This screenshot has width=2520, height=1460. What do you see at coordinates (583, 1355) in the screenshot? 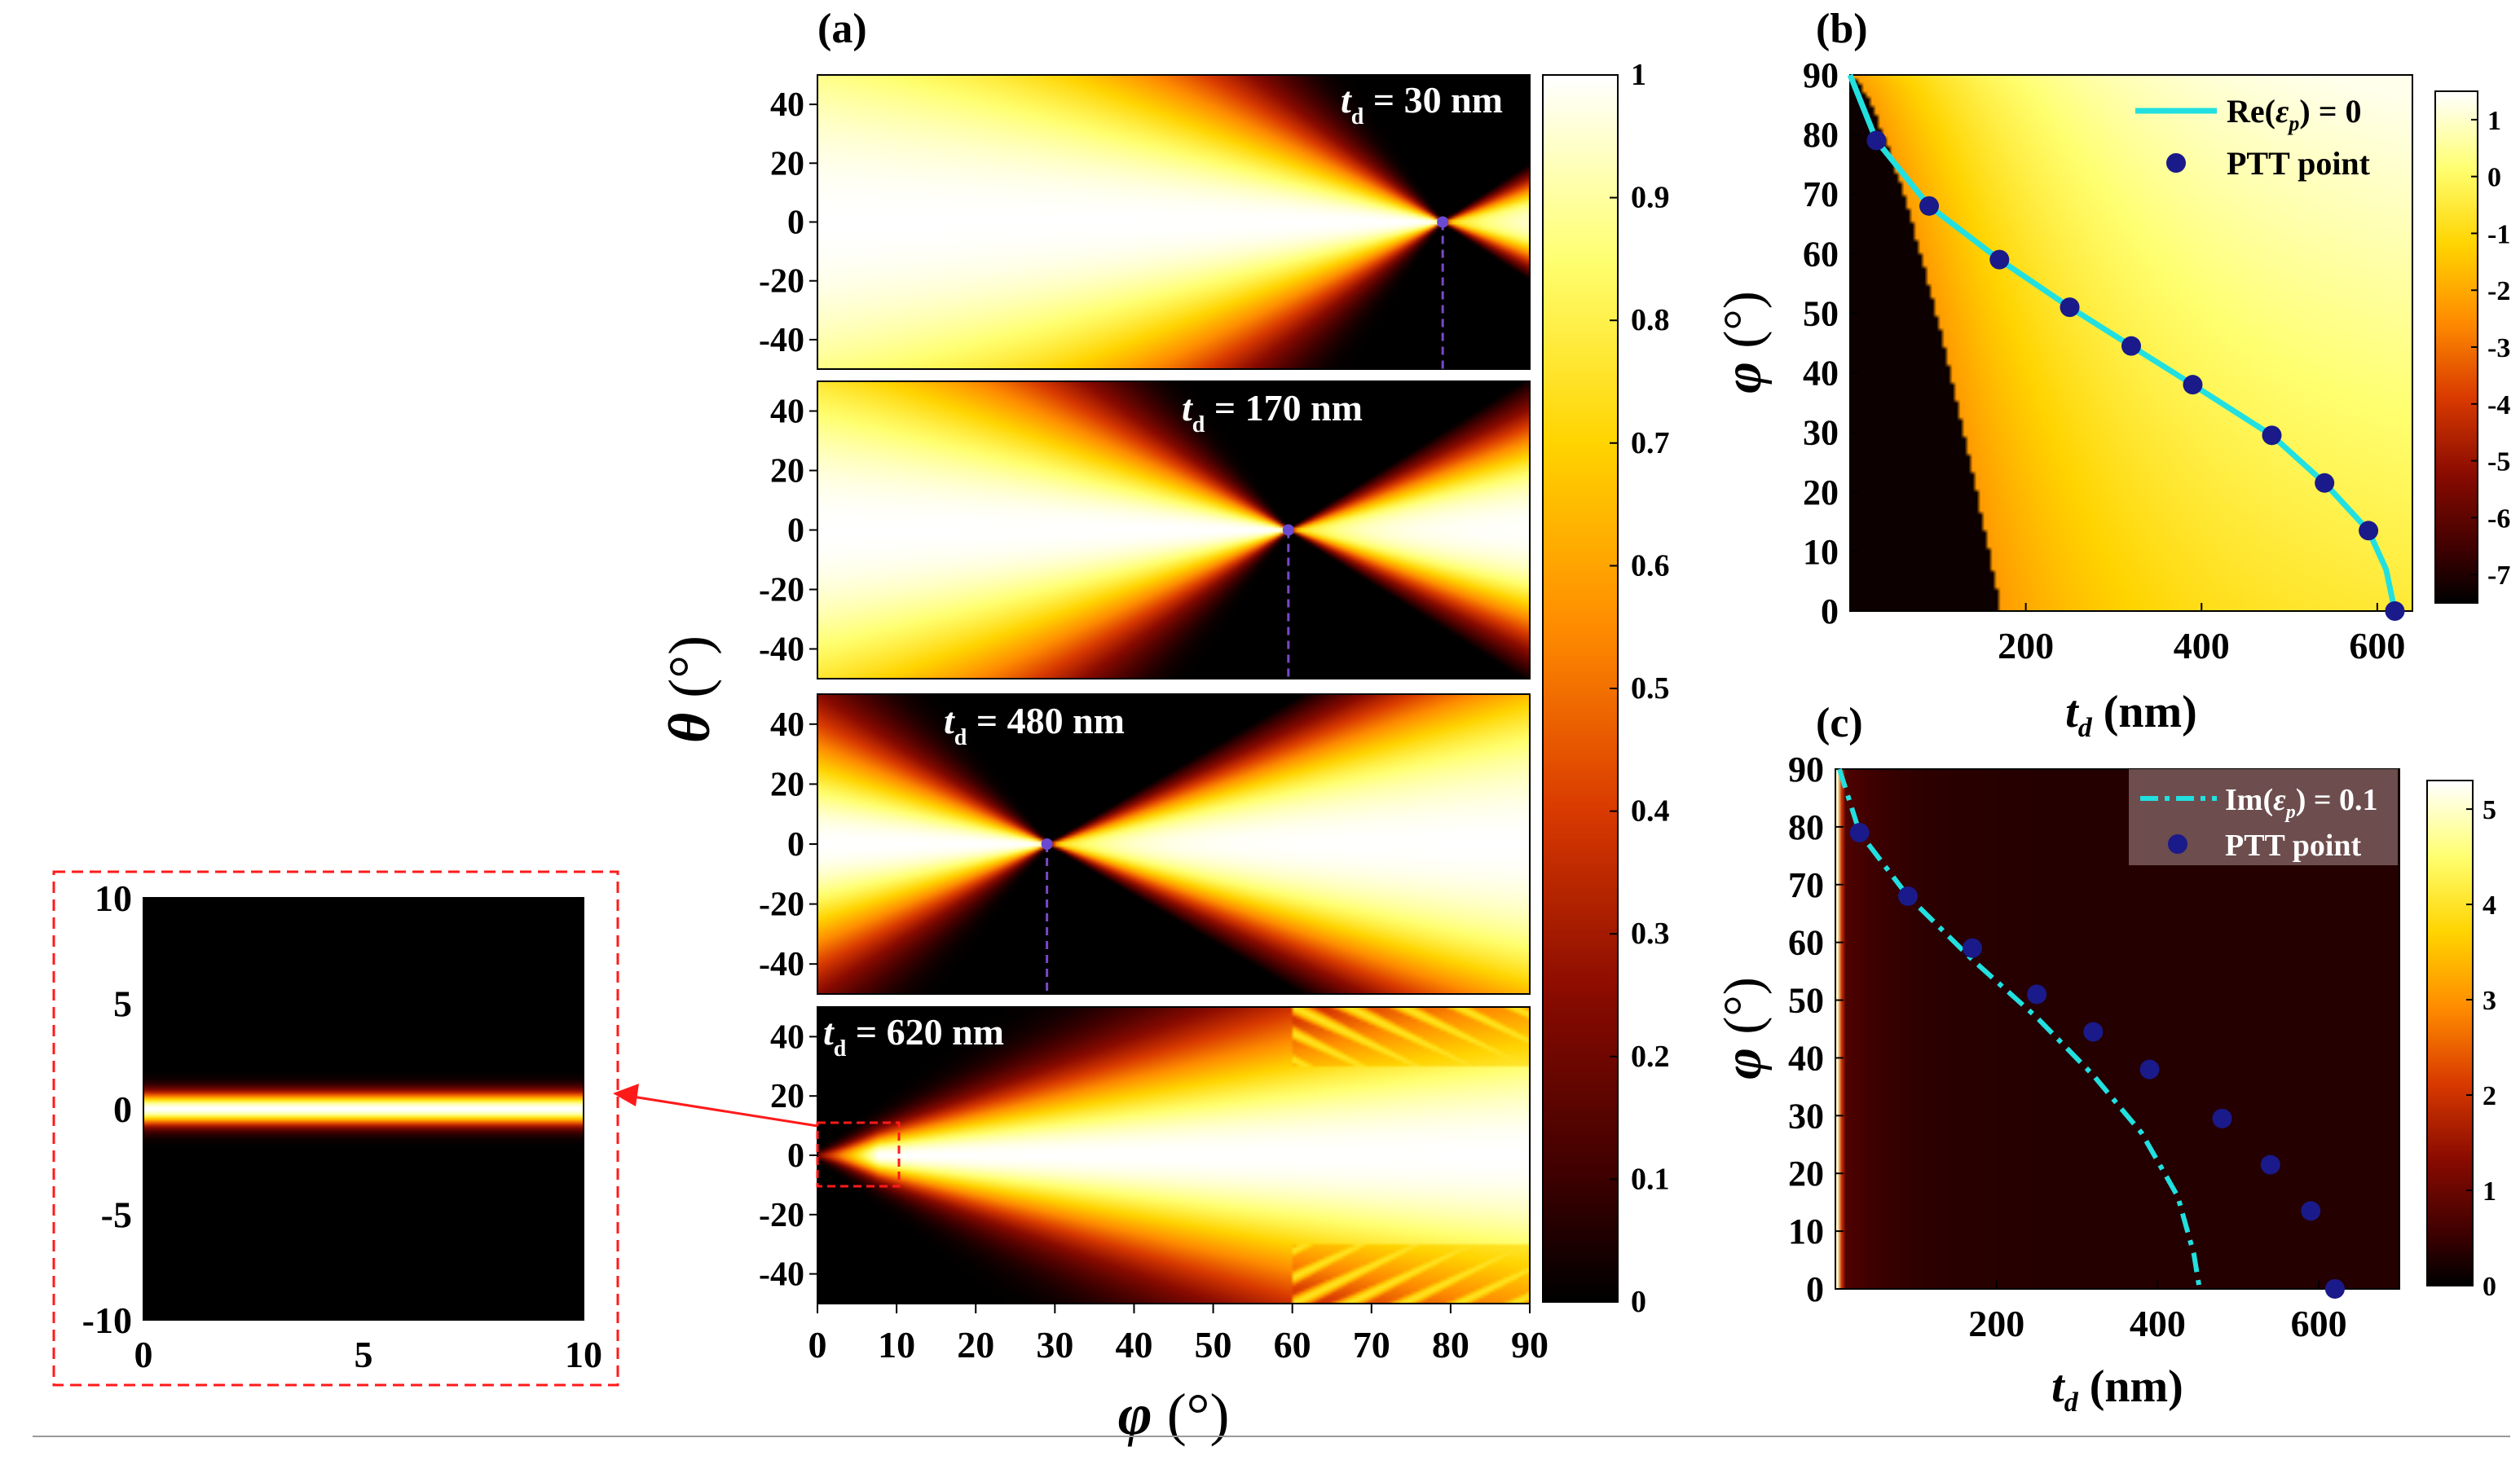
I see `x-tick-label-inset: 10` at bounding box center [583, 1355].